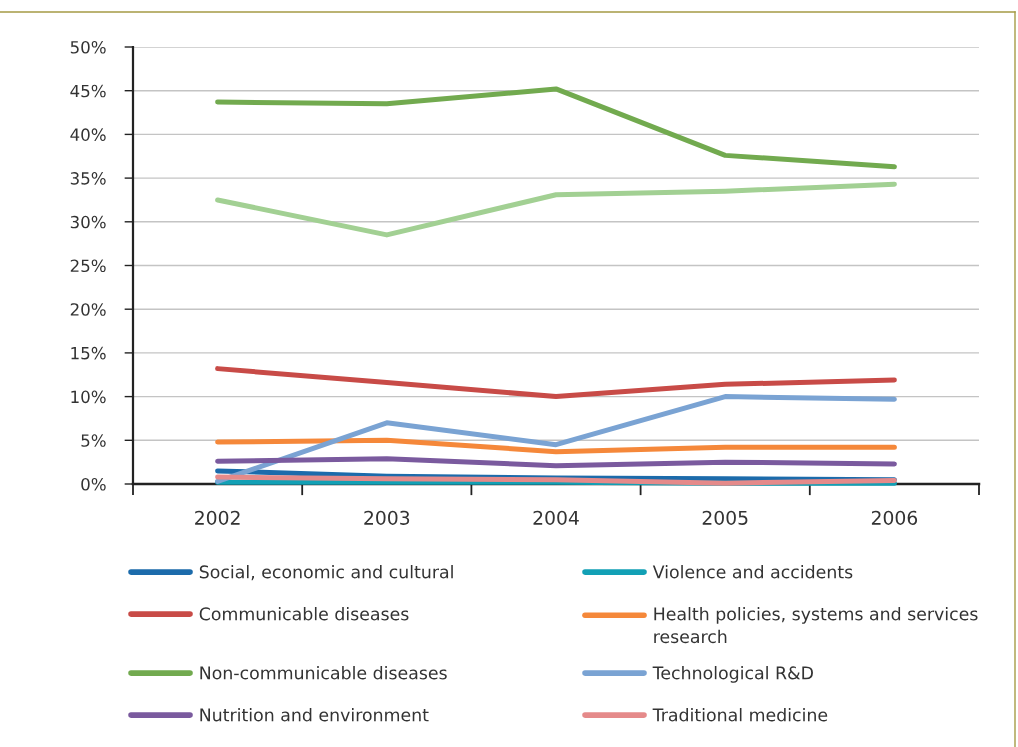 Image resolution: width=1018 pixels, height=747 pixels. I want to click on y-tick-label: 45%, so click(88, 91).